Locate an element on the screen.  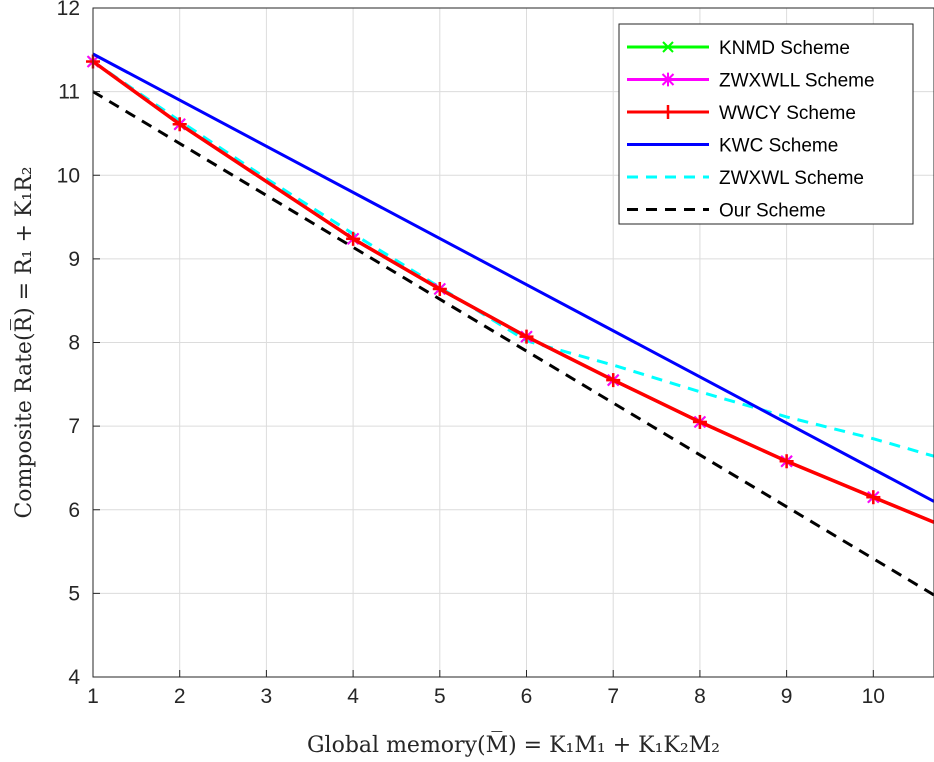
legend-entry: WWCY Scheme is located at coordinates (741, 113).